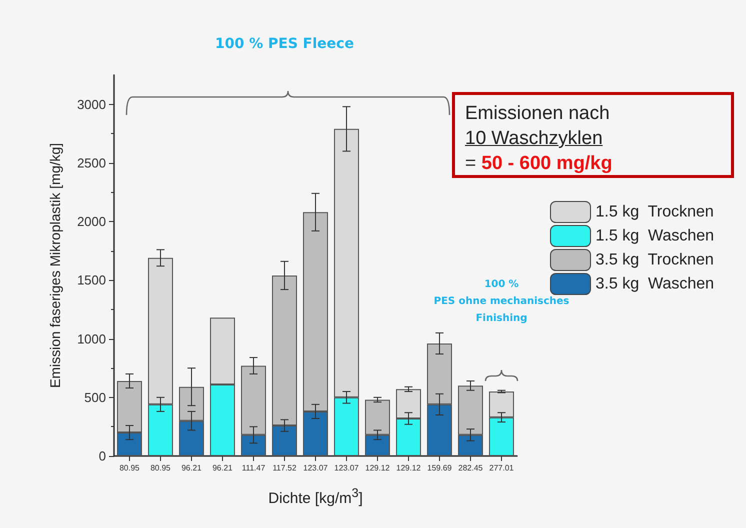 The height and width of the screenshot is (528, 746). Describe the element at coordinates (315, 496) in the screenshot. I see `x-axis-title: Dichte [kg/m$^{3}$]` at that location.